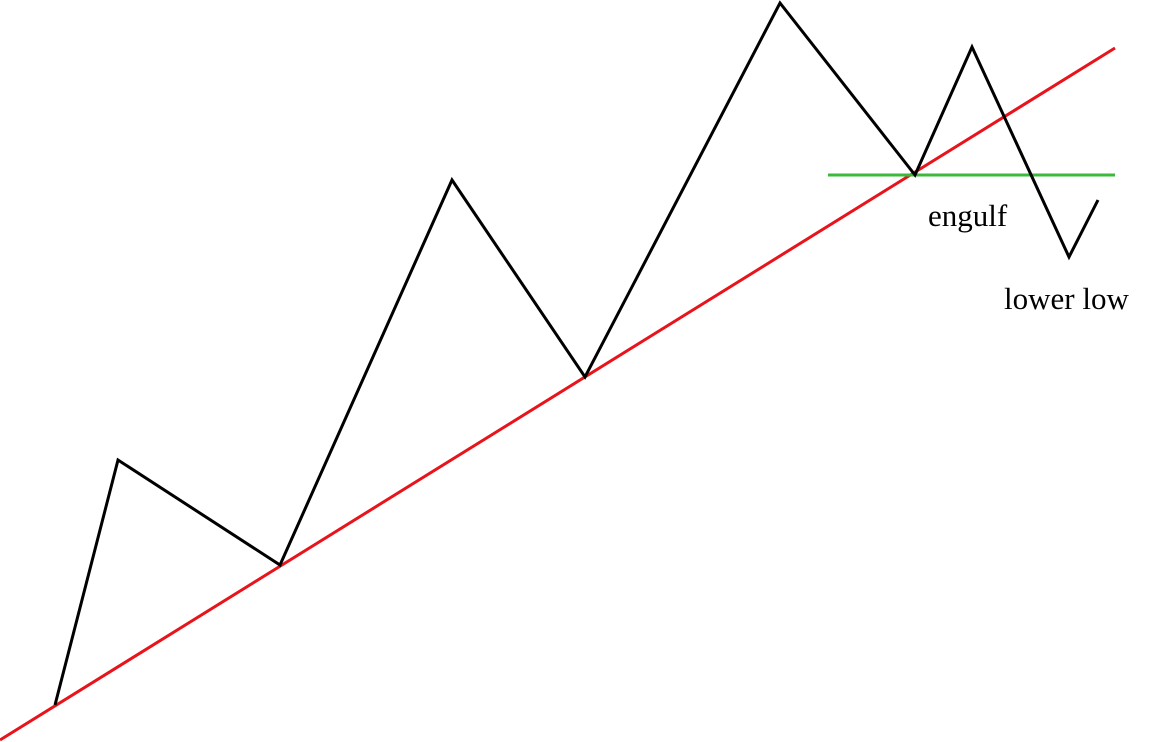 The height and width of the screenshot is (742, 1150). Describe the element at coordinates (1066, 298) in the screenshot. I see `lower-low-label: lower low` at that location.